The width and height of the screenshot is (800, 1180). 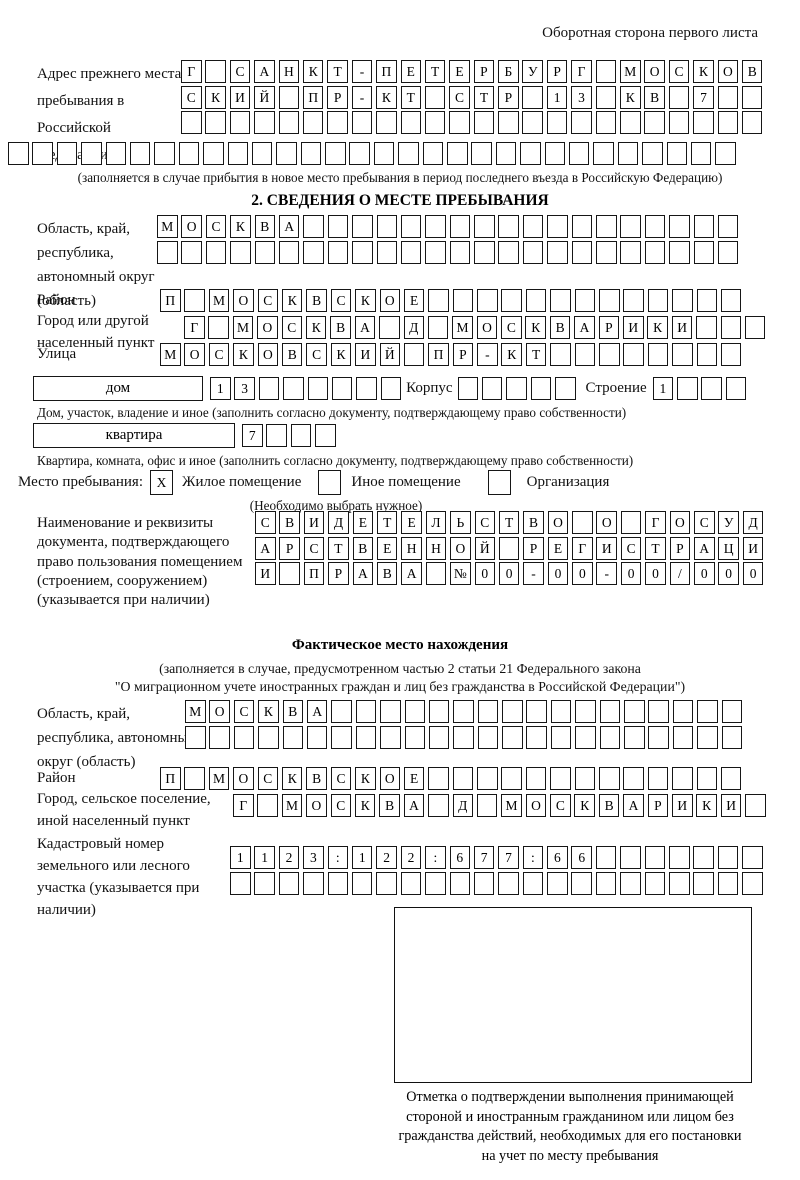 I want to click on char-cell: 1, so click(x=240, y=857).